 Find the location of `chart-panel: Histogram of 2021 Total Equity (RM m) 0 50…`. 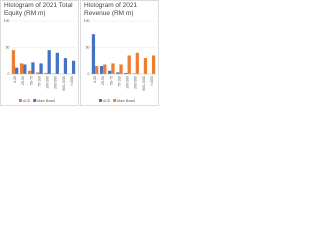

chart-panel: Histogram of 2021 Total Equity (RM m) 0 50… is located at coordinates (39, 53).